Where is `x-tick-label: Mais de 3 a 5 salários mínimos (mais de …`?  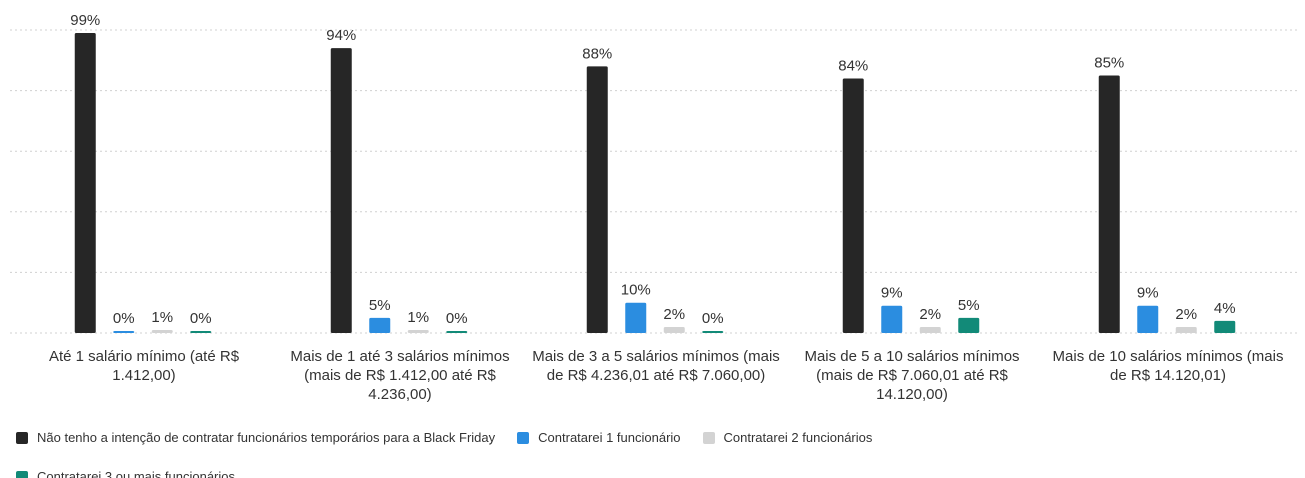
x-tick-label: Mais de 3 a 5 salários mínimos (mais de … is located at coordinates (656, 366).